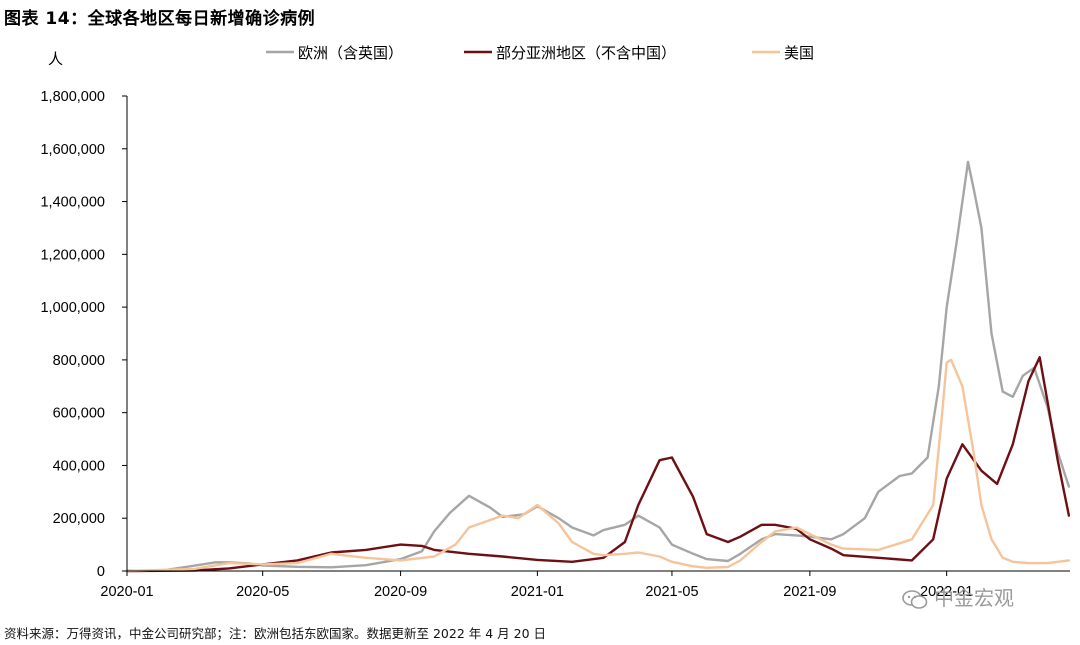 This screenshot has width=1080, height=645. Describe the element at coordinates (400, 592) in the screenshot. I see `x-tick-label: 2020-09` at that location.